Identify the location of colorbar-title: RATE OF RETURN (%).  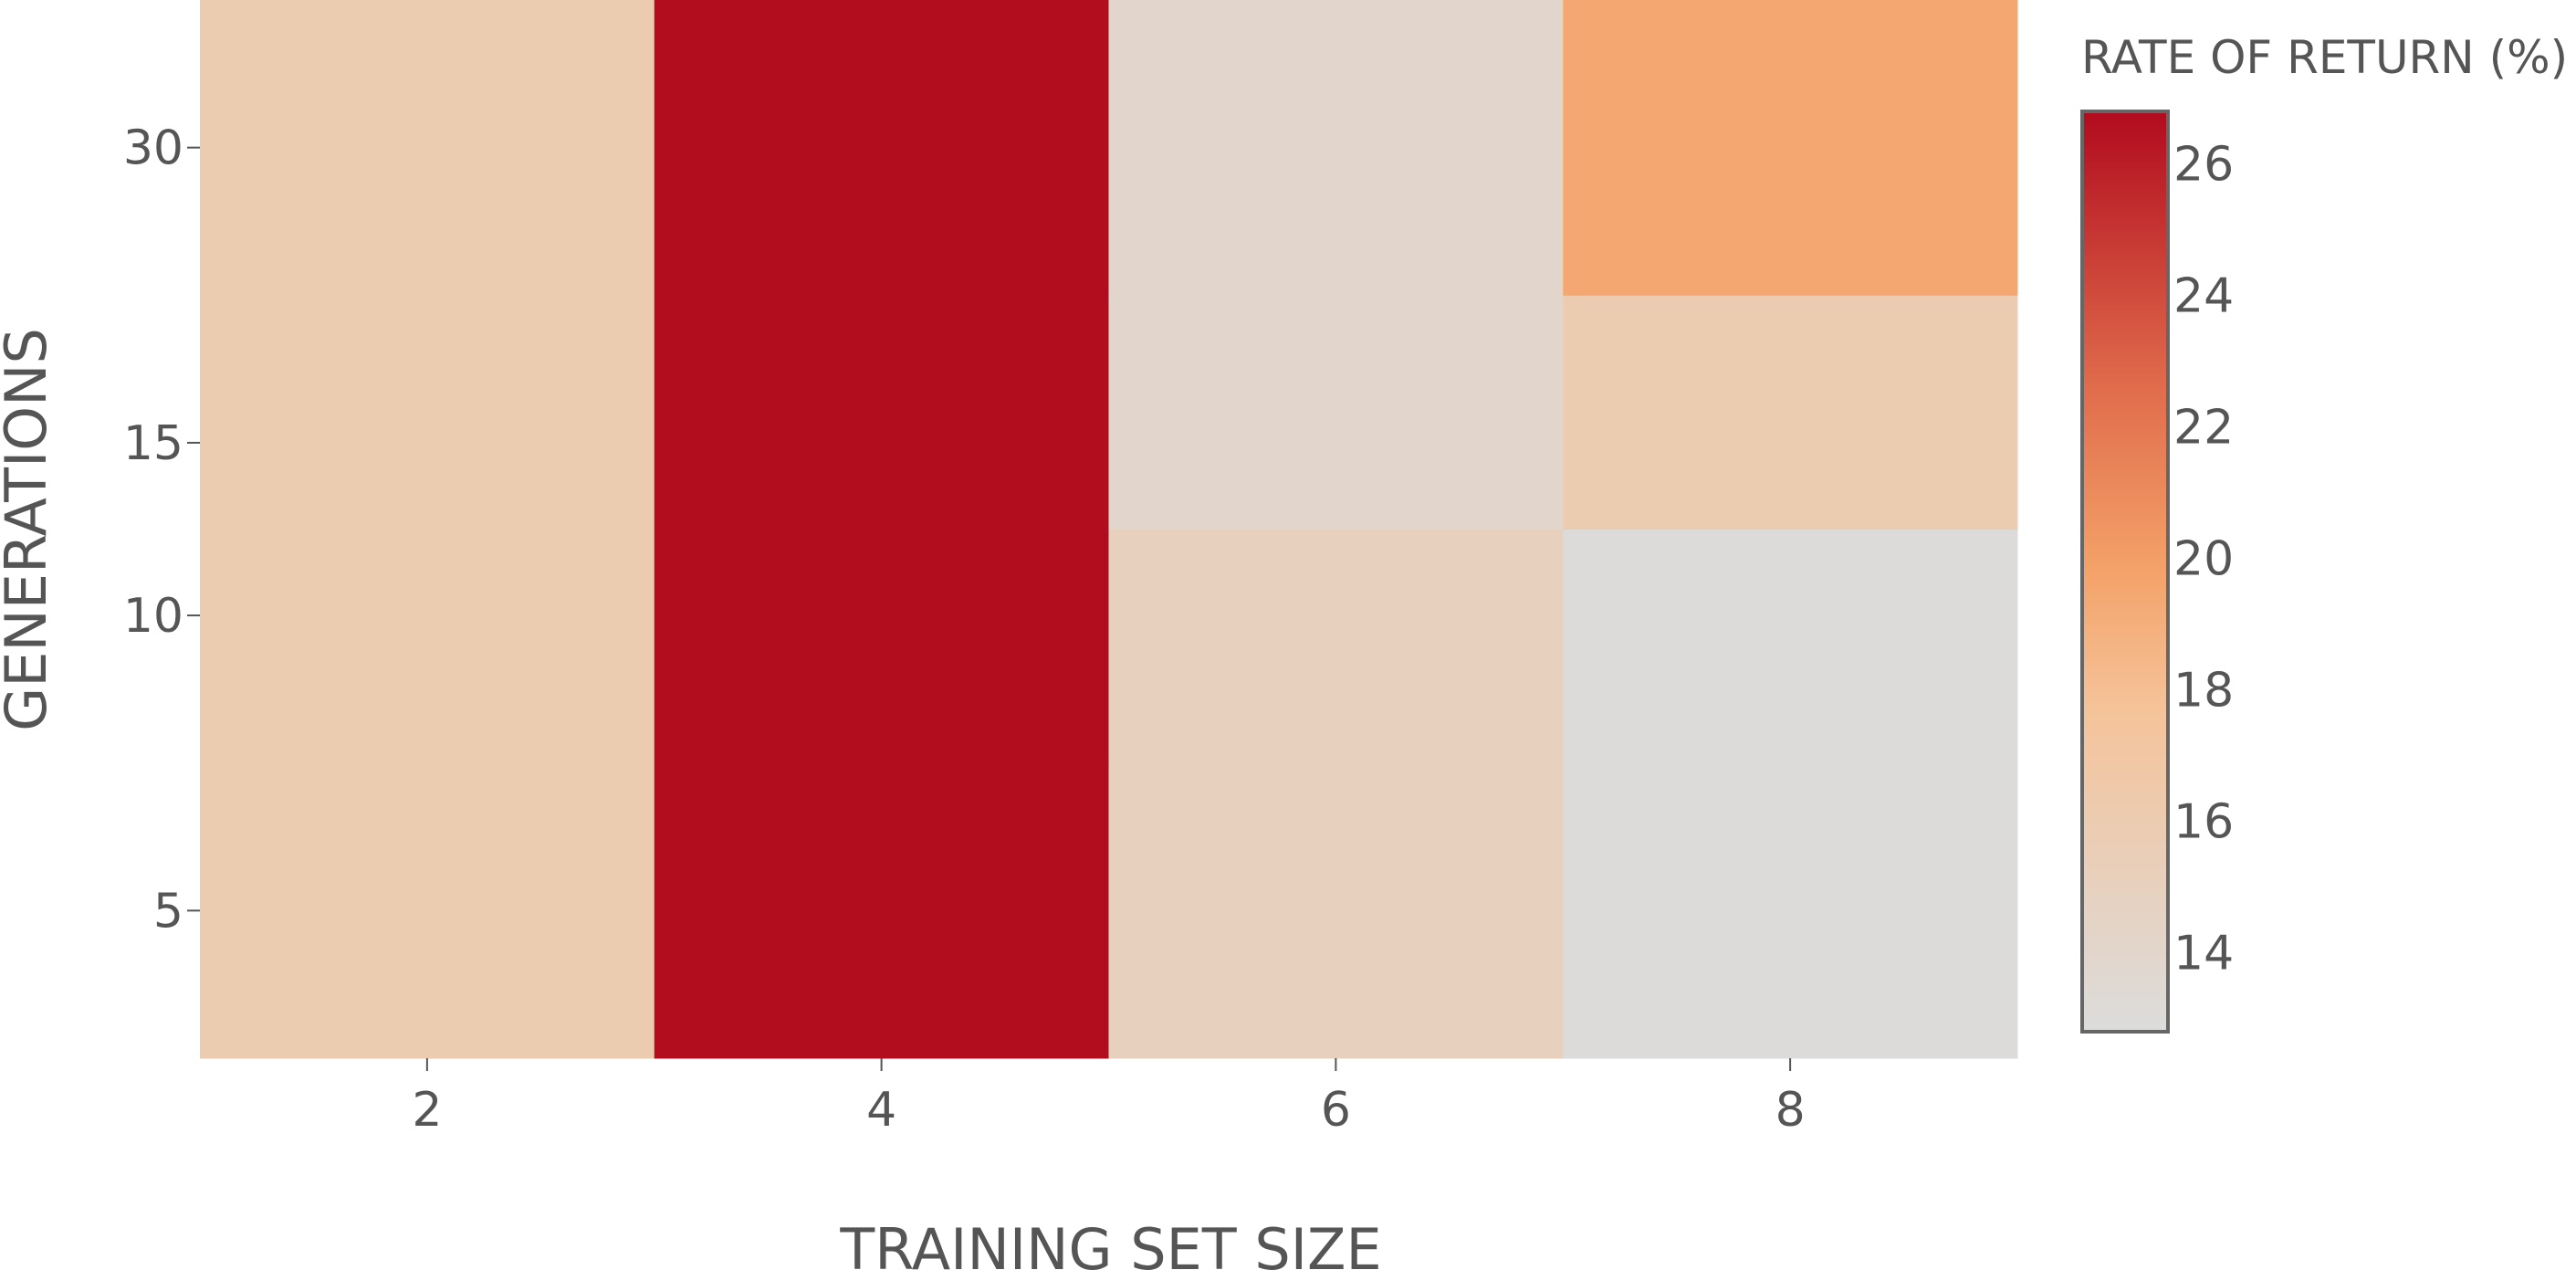
(2325, 57).